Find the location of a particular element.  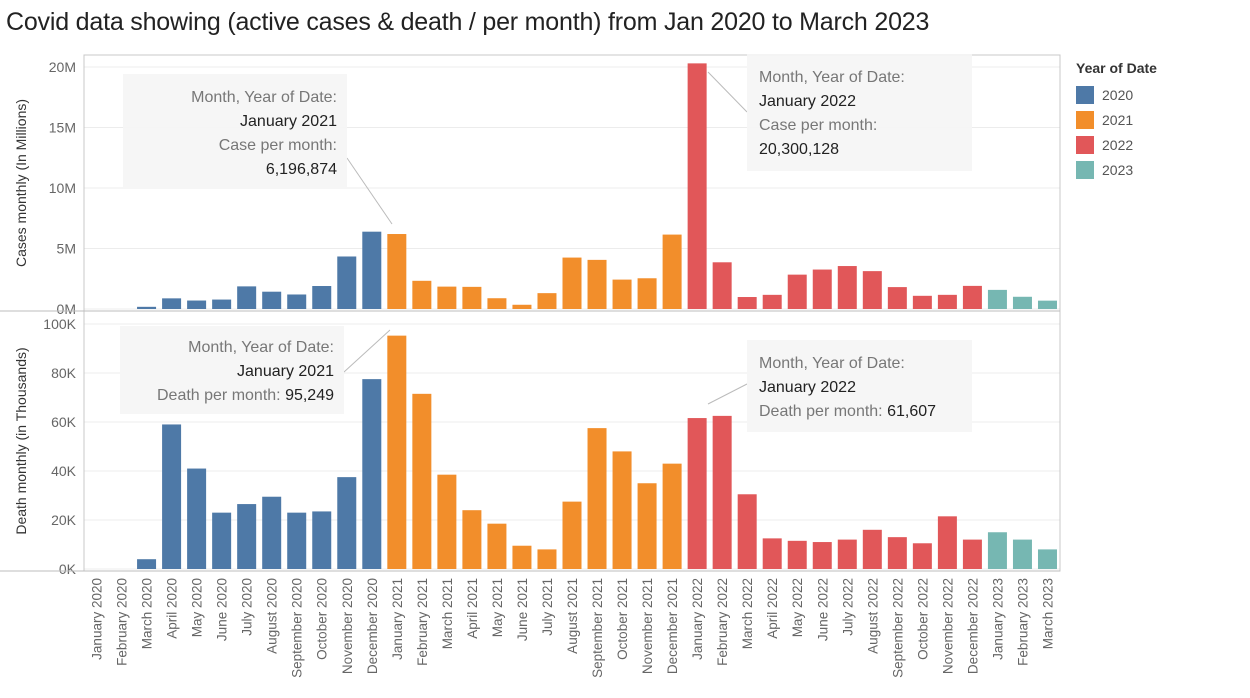

x-tick-label: February 2022 is located at coordinates (722, 622).